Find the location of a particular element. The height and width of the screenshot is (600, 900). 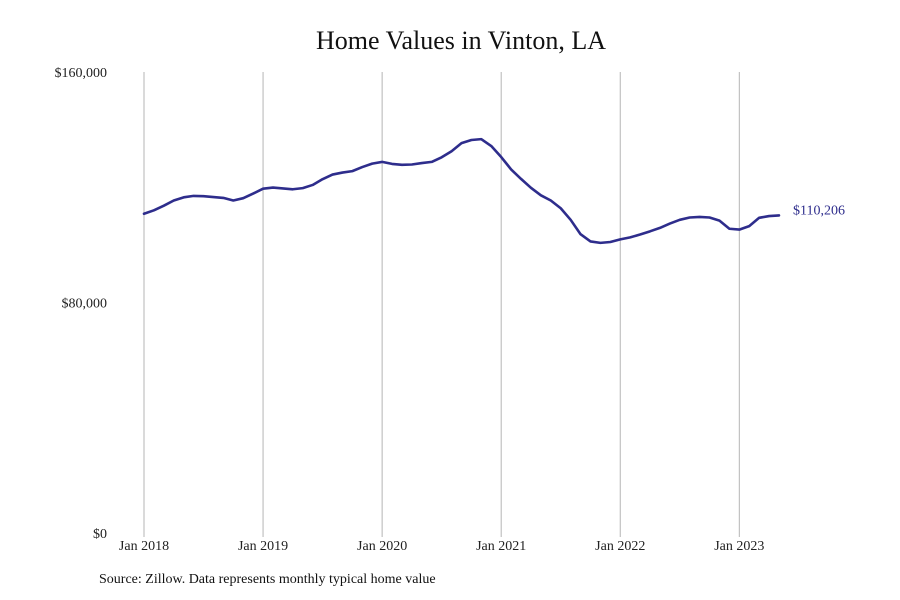

x-tick-label: Jan 2023 is located at coordinates (739, 546).